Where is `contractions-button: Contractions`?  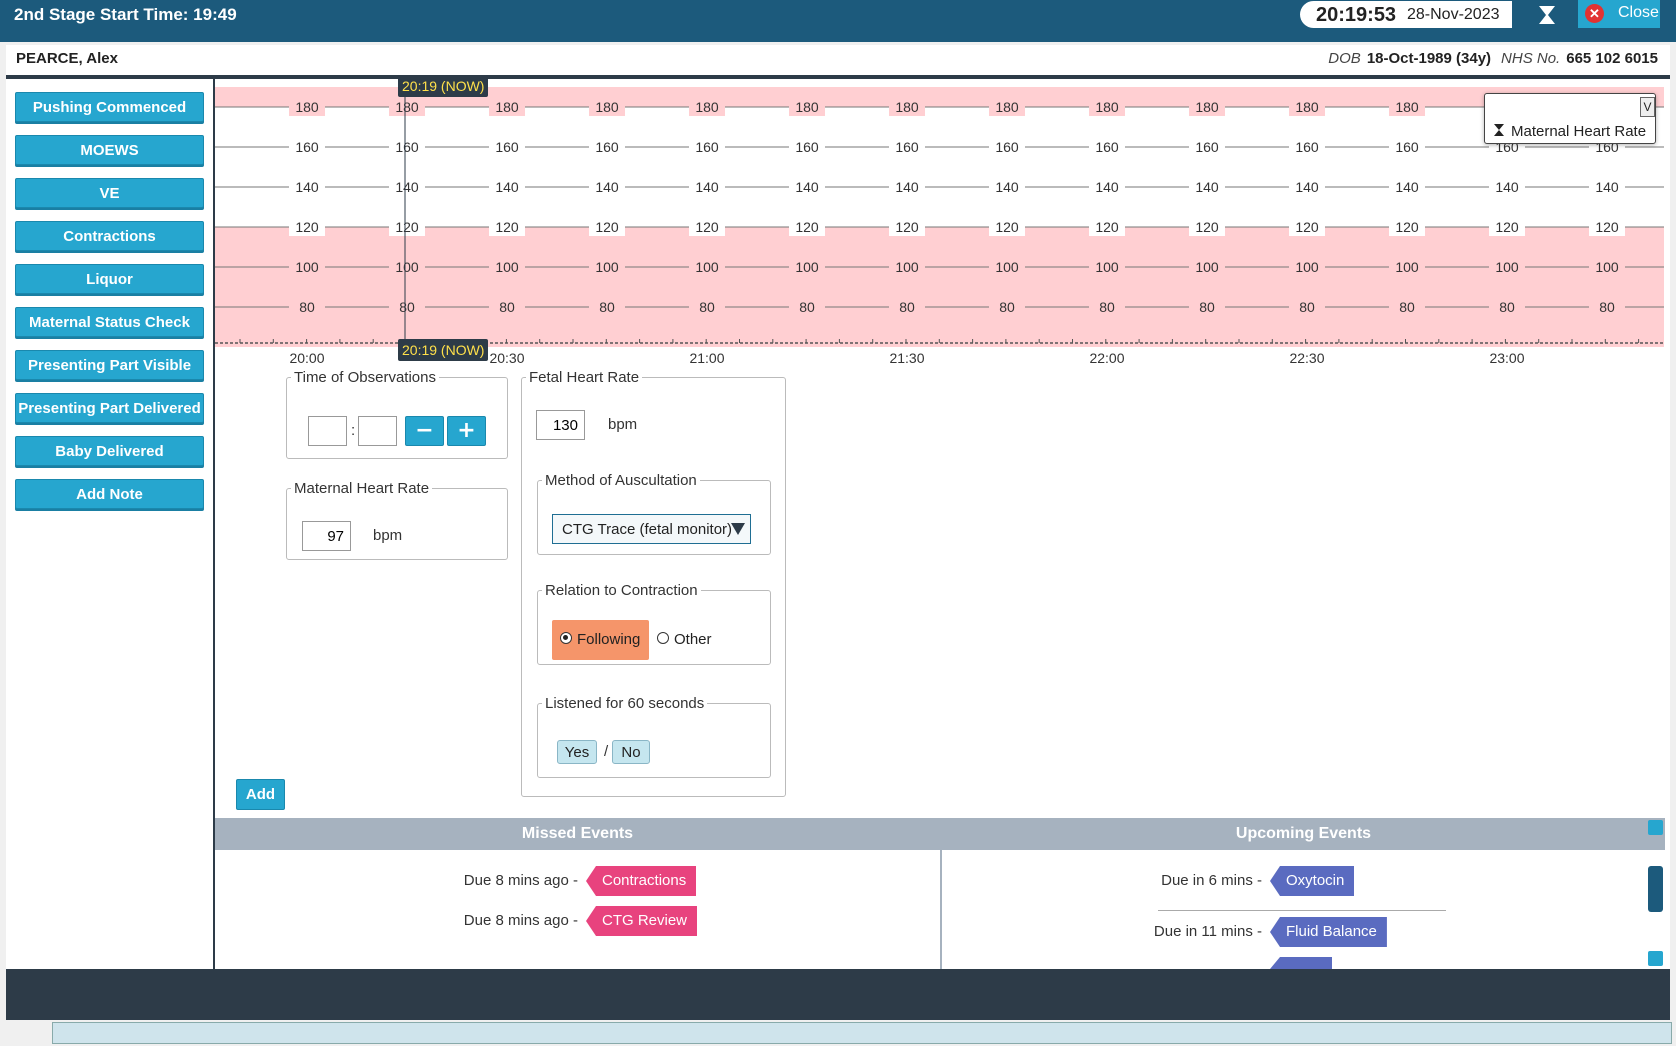 contractions-button: Contractions is located at coordinates (109, 236).